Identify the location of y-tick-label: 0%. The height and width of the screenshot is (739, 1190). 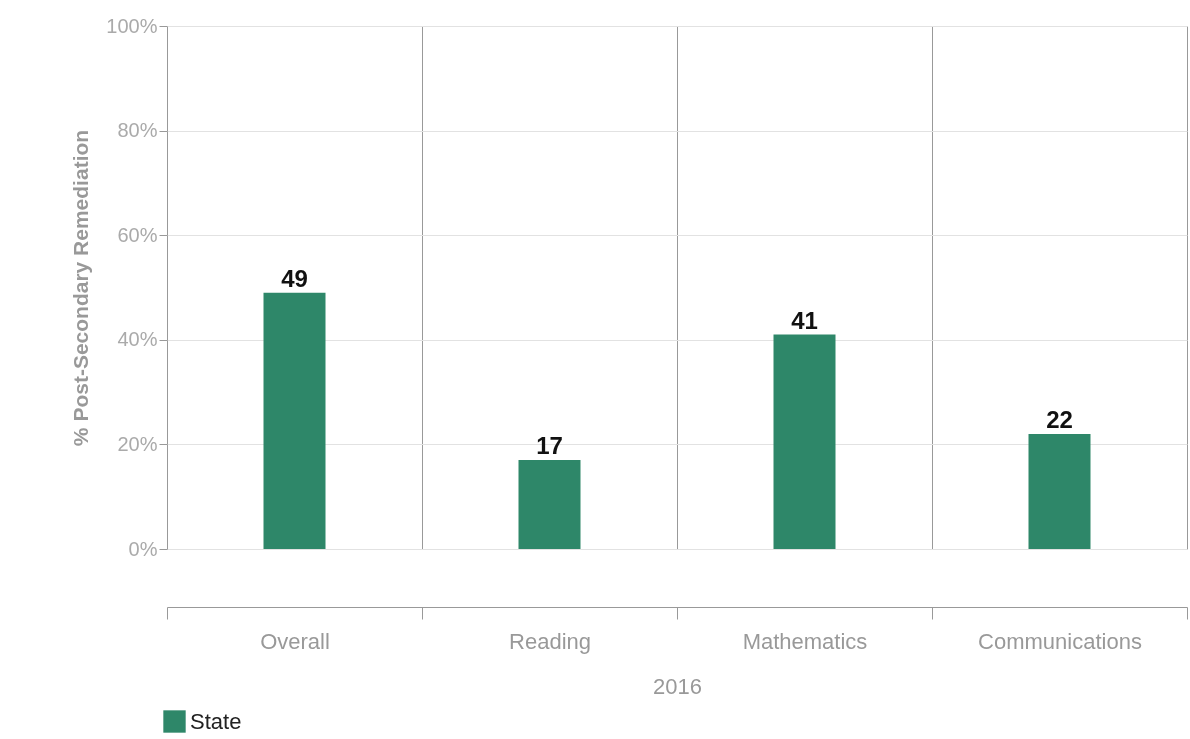
(143, 548).